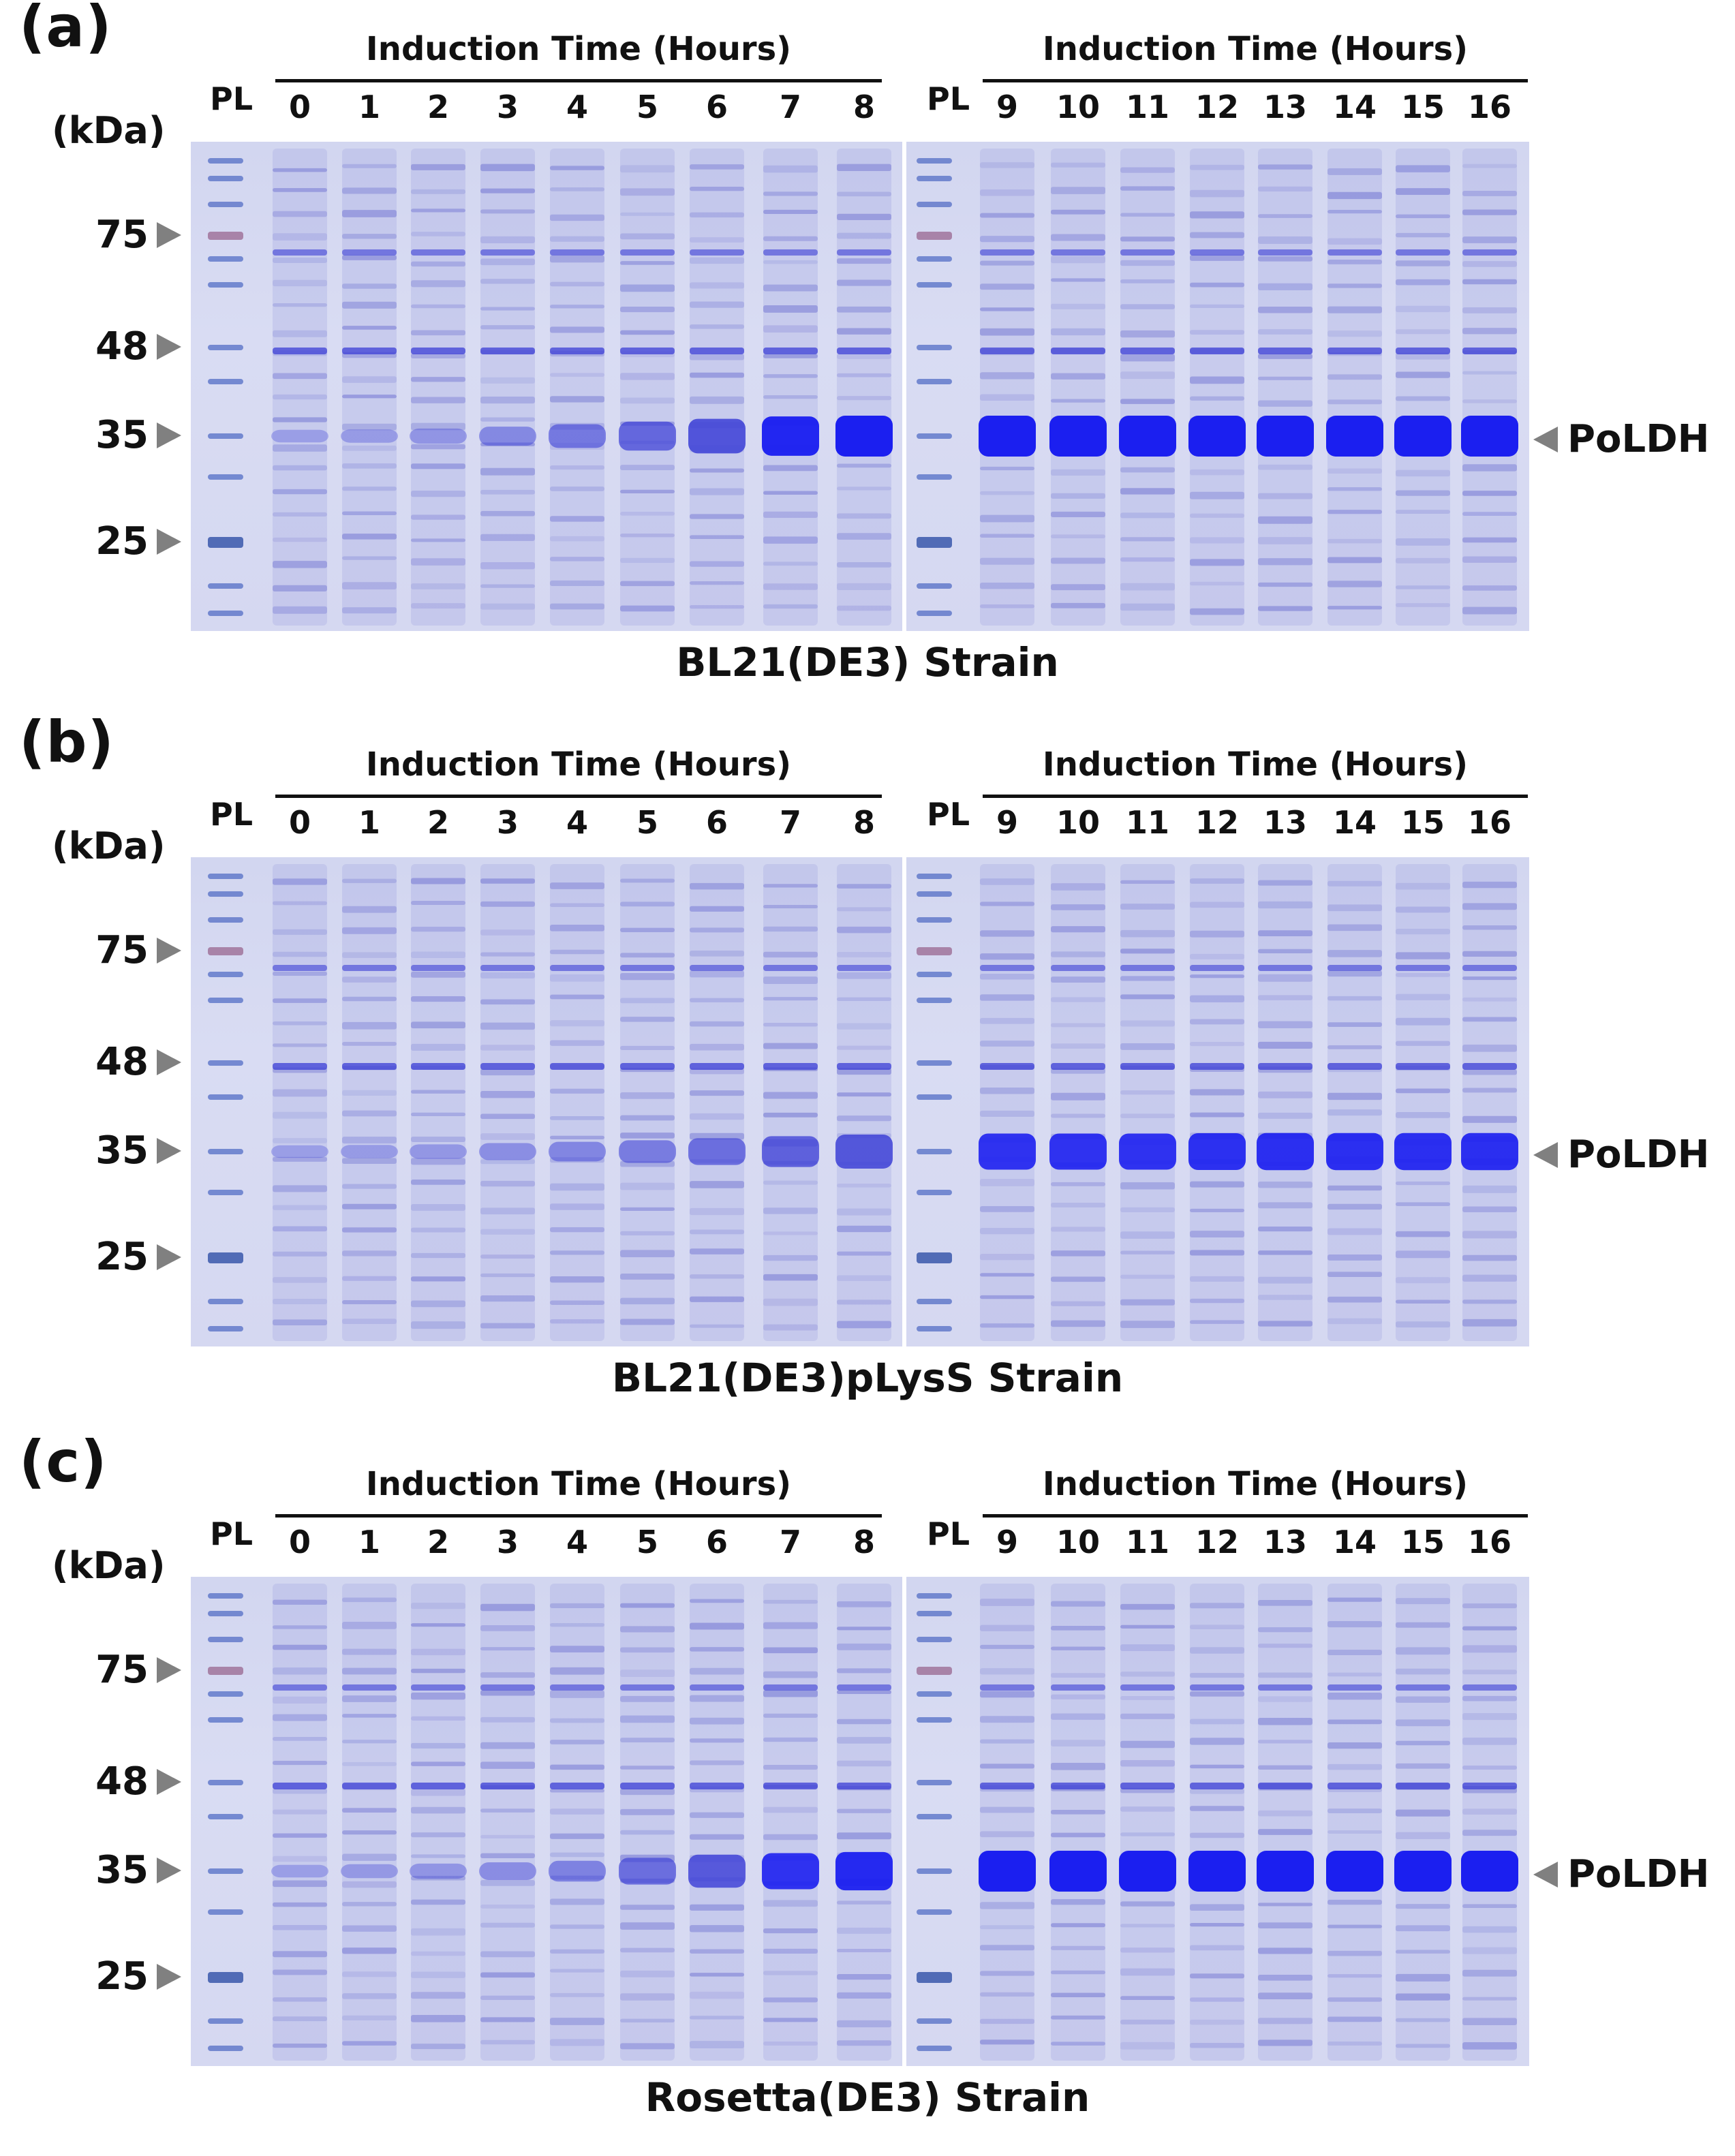 This screenshot has width=1735, height=2156. What do you see at coordinates (948, 814) in the screenshot?
I see `ladder-label-right: PL` at bounding box center [948, 814].